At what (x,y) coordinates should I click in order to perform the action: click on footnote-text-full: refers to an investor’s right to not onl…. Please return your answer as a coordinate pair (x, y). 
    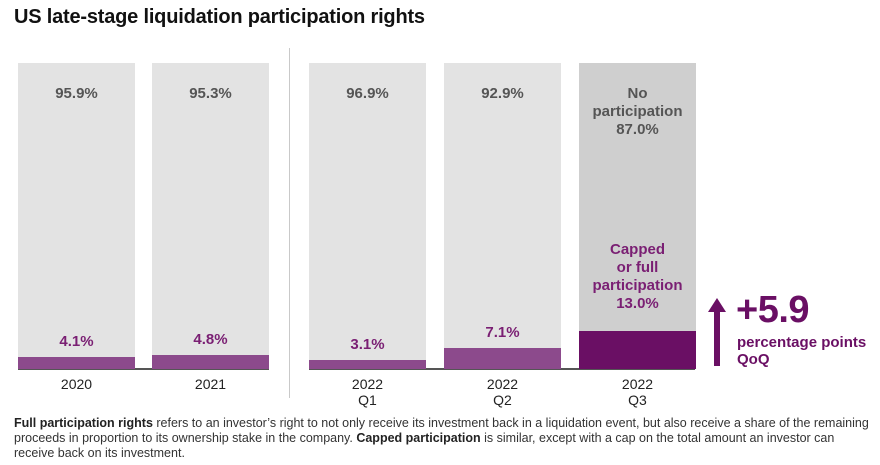
    Looking at the image, I should click on (441, 430).